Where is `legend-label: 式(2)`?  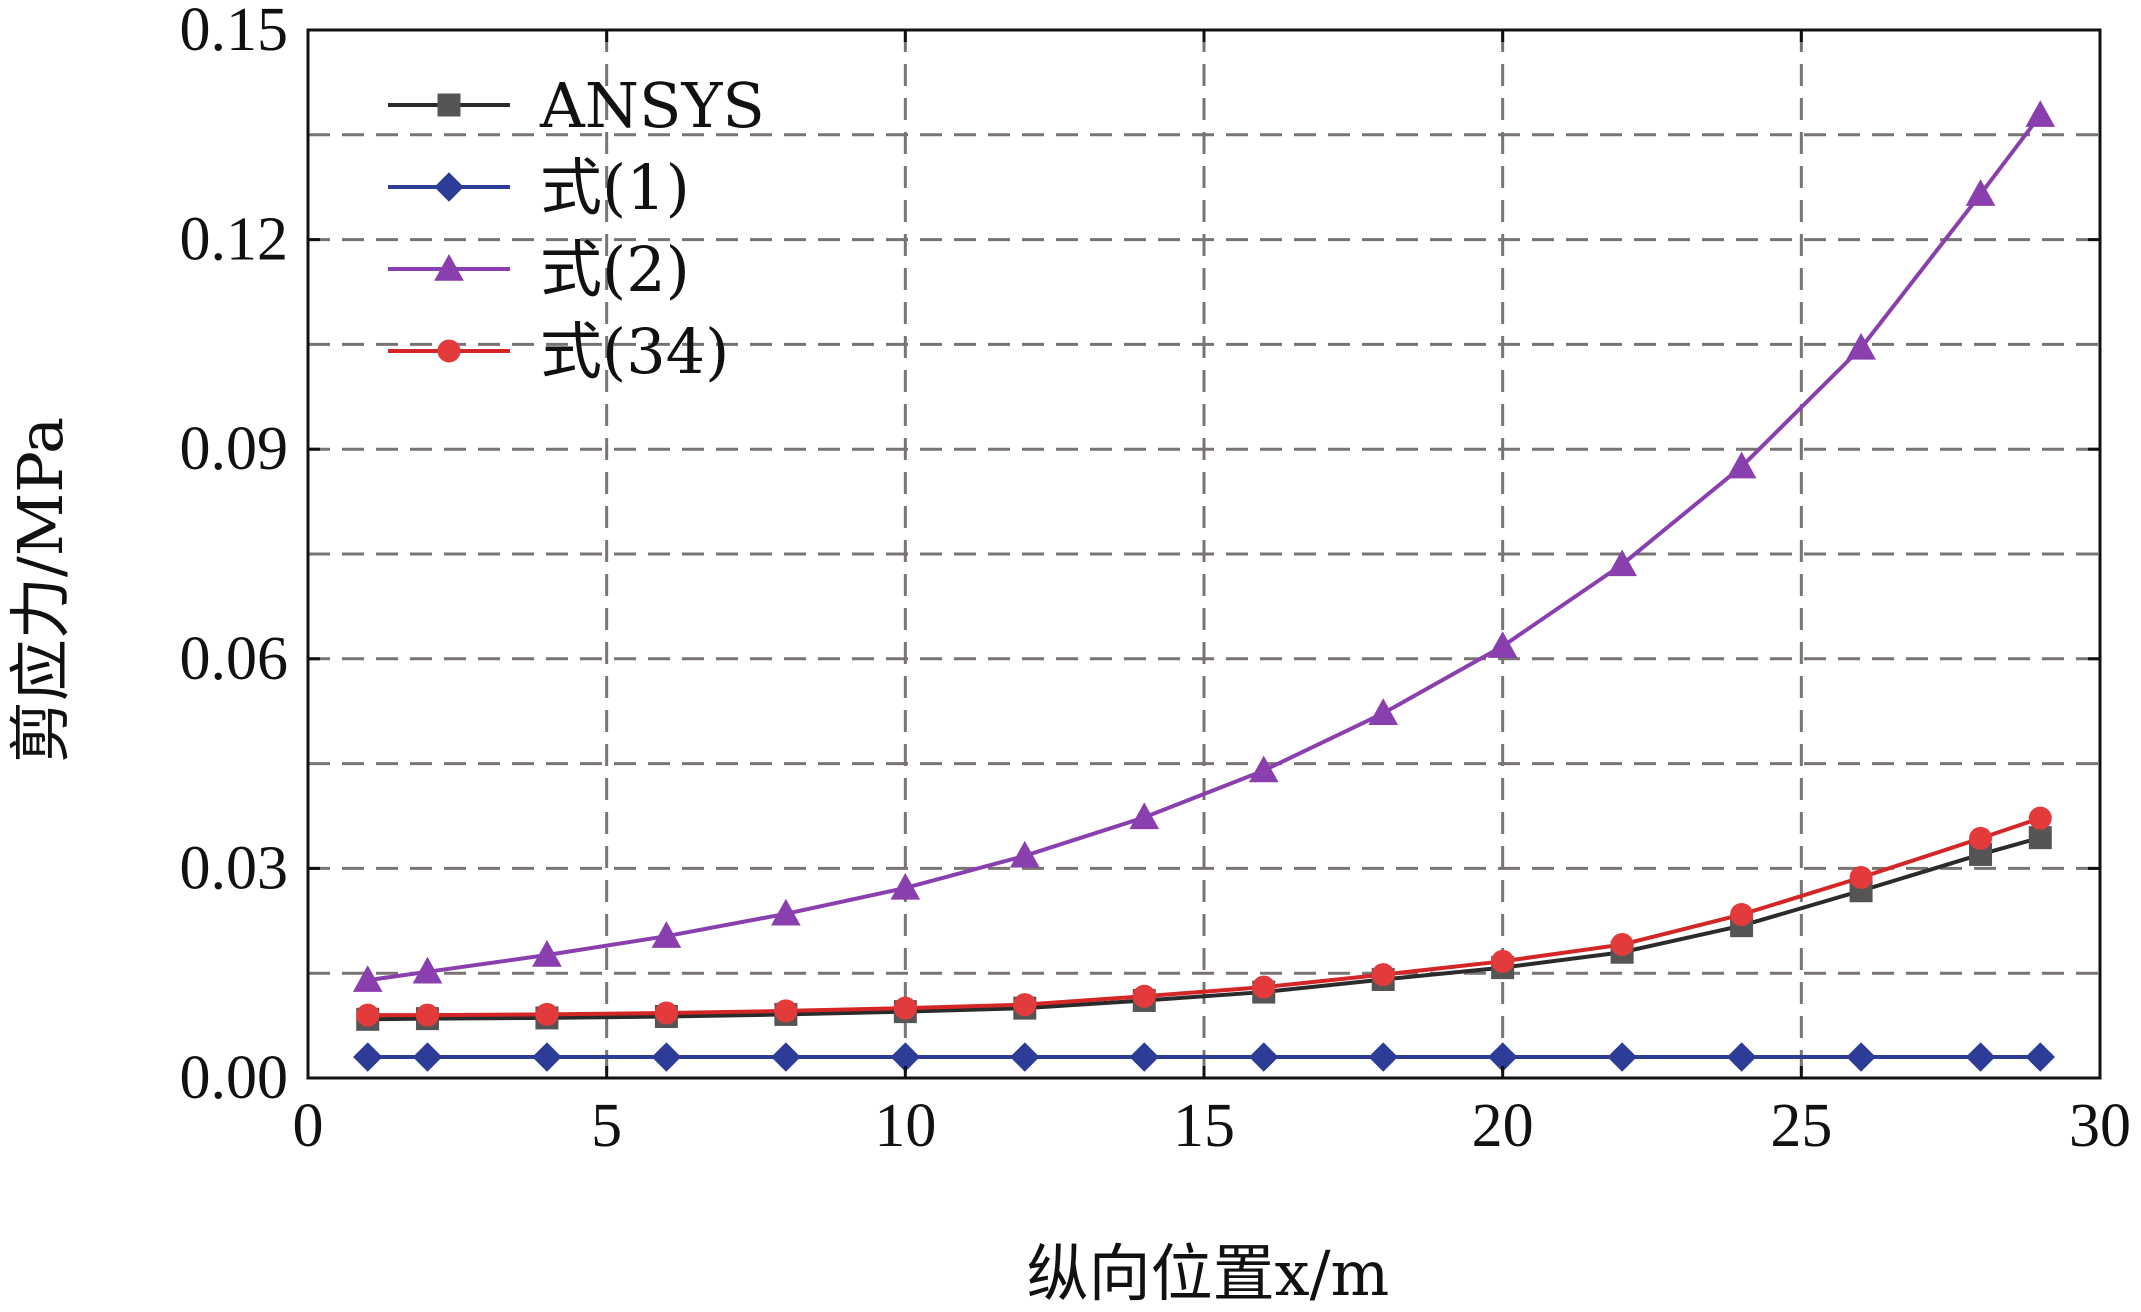 legend-label: 式(2) is located at coordinates (615, 269).